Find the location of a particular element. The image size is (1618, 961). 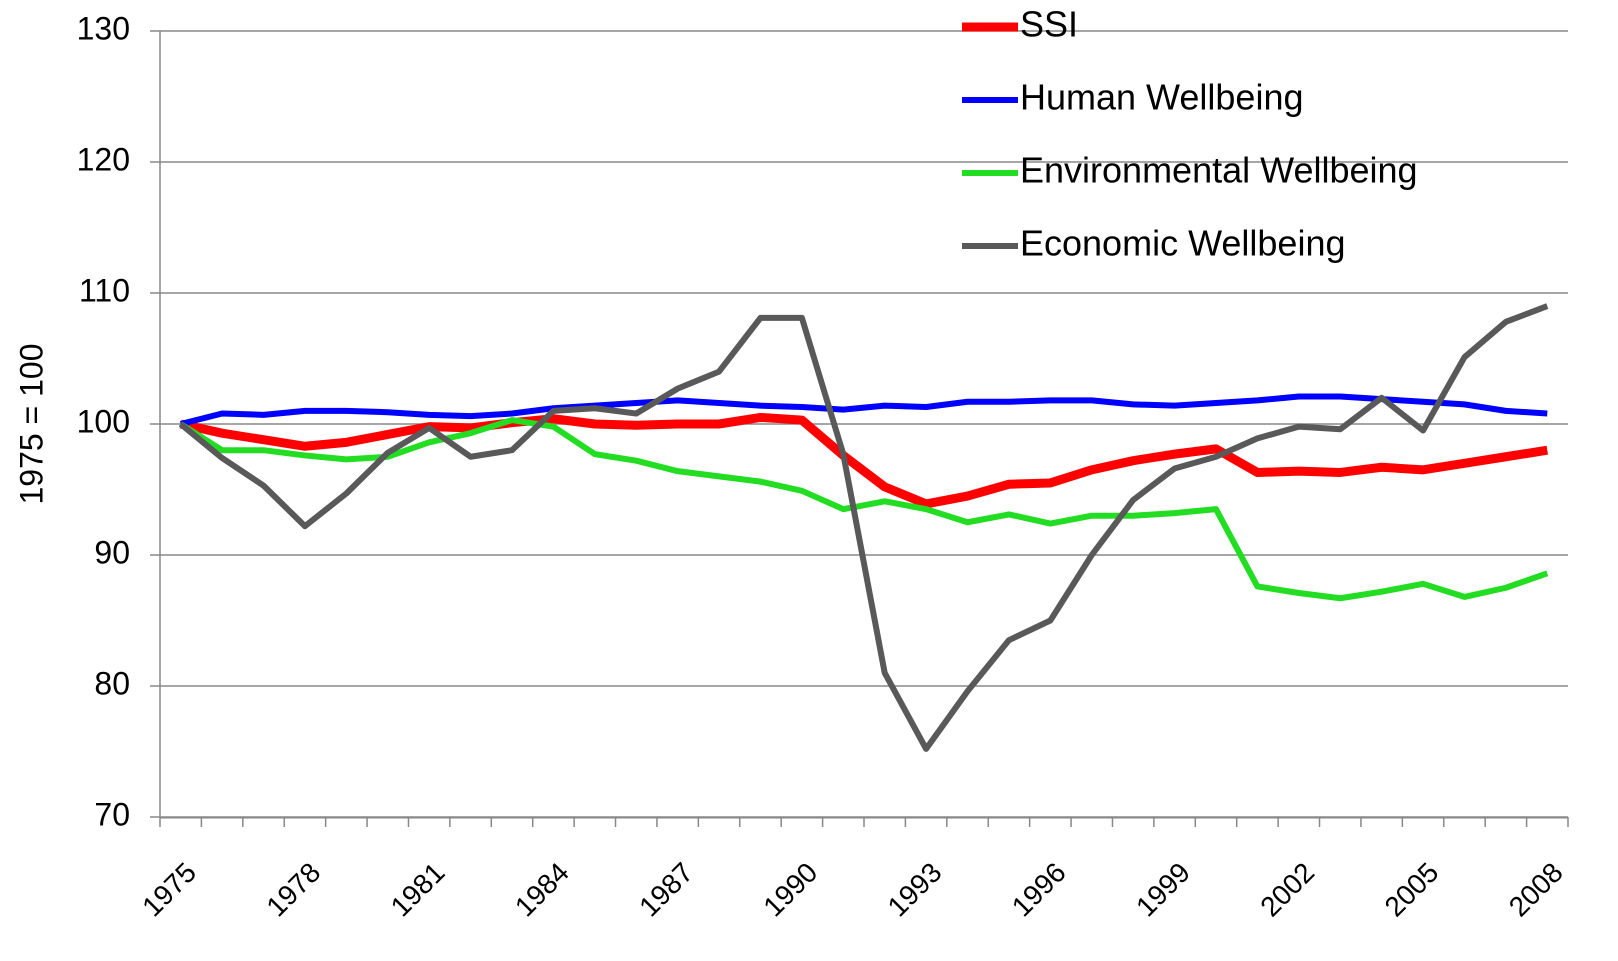

y-tick-label: 130 is located at coordinates (103, 28).